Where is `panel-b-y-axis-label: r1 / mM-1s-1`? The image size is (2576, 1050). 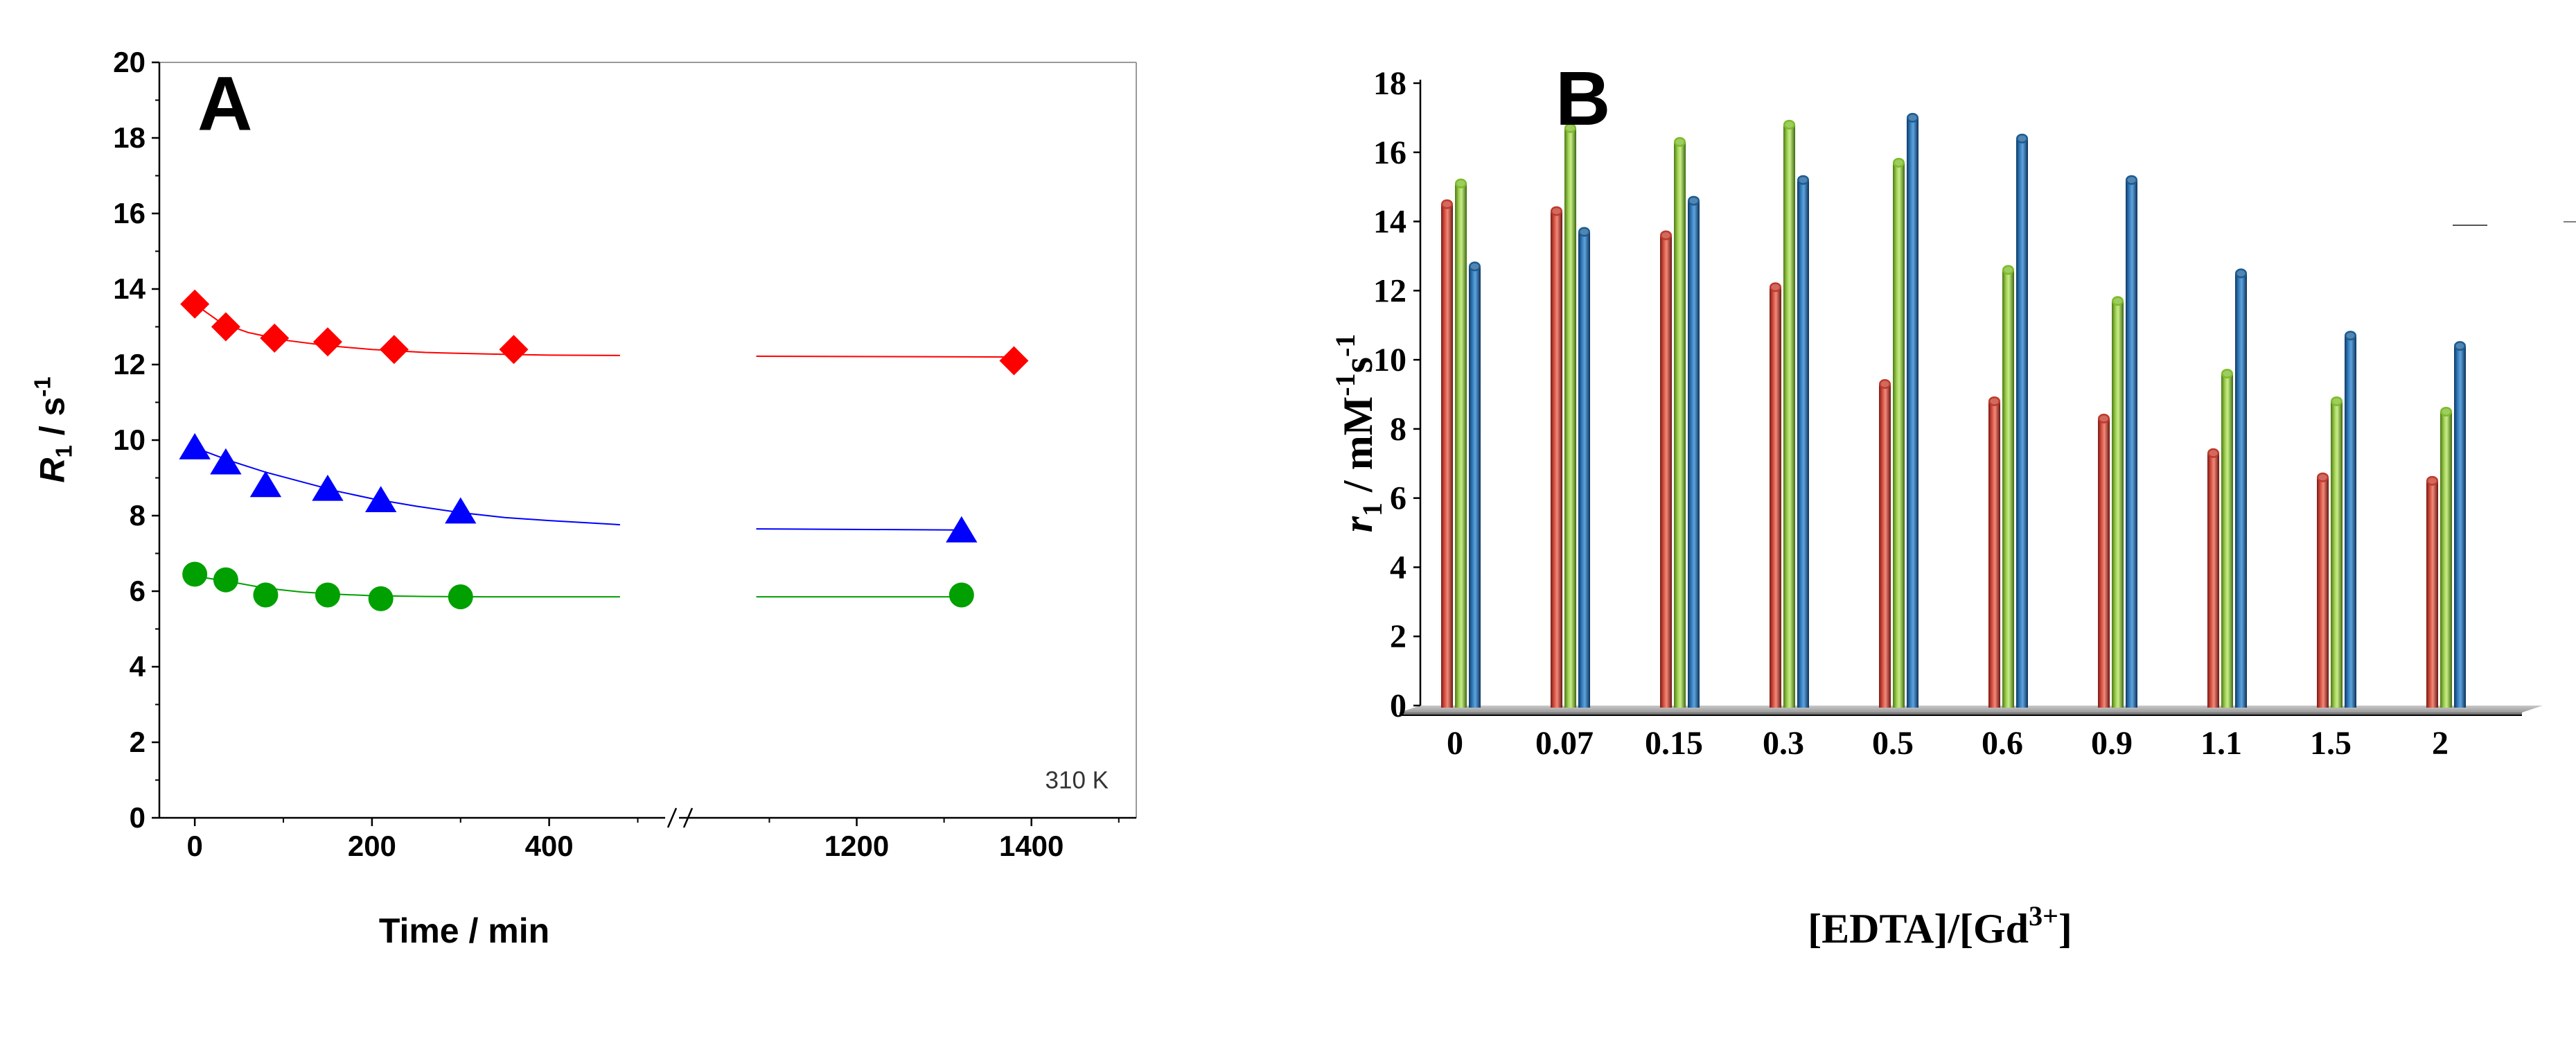
panel-b-y-axis-label: r1 / mM-1s-1 is located at coordinates (1359, 433).